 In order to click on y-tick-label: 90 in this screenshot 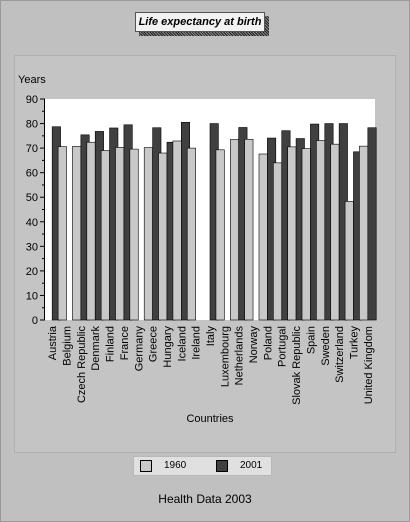, I will do `click(32, 100)`.